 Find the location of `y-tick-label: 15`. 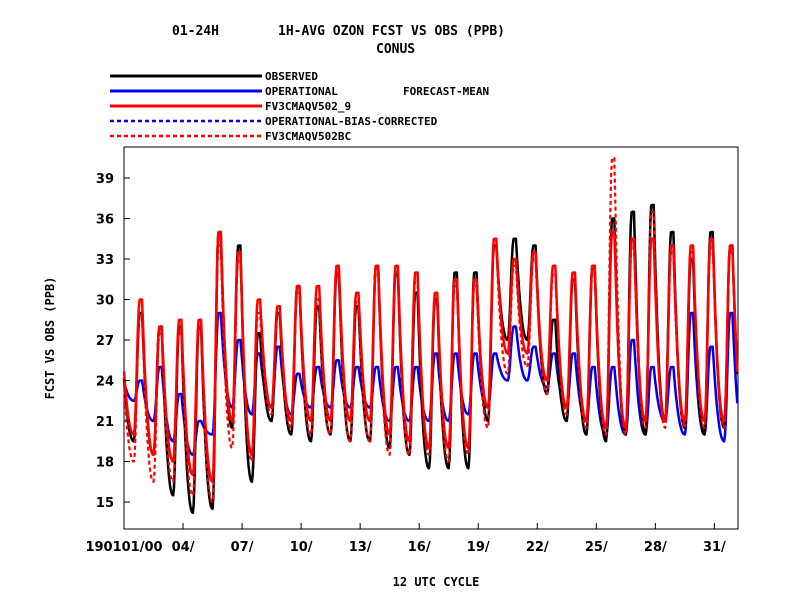

y-tick-label: 15 is located at coordinates (105, 503).